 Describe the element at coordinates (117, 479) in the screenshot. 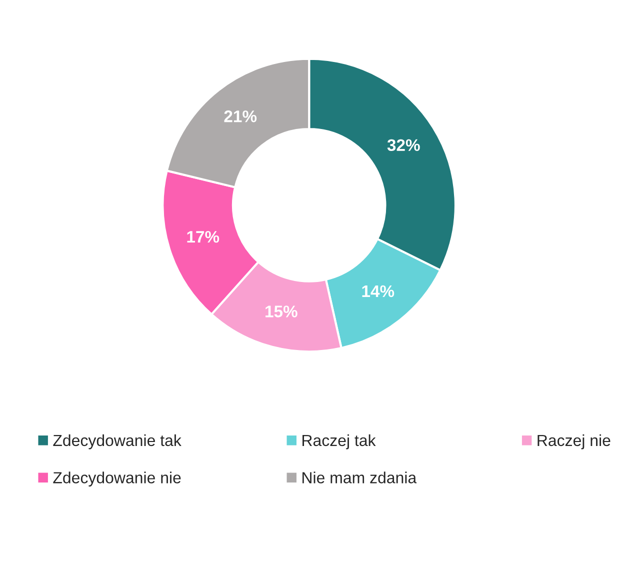

I see `legend-label: Zdecydowanie nie` at that location.